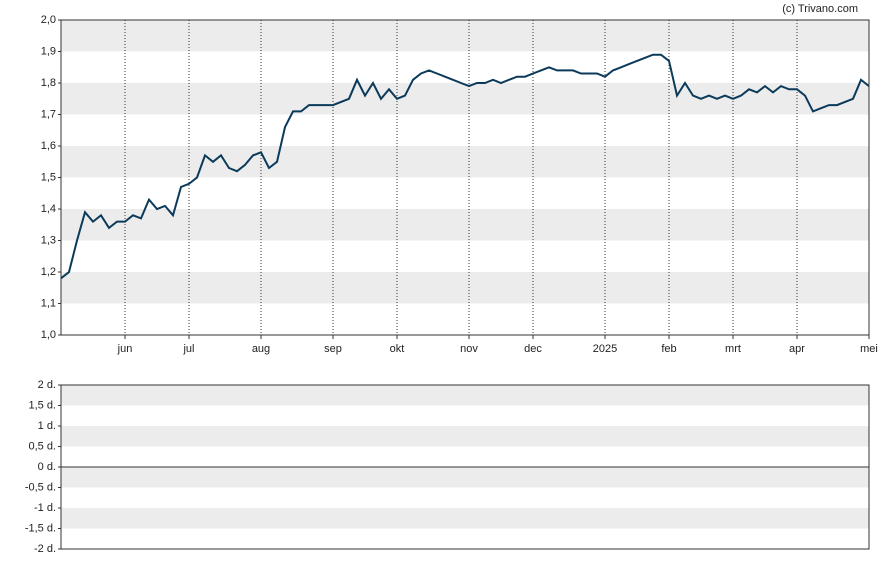 This screenshot has width=888, height=565. What do you see at coordinates (40, 487) in the screenshot?
I see `y-tick-label: -0,5 d.` at bounding box center [40, 487].